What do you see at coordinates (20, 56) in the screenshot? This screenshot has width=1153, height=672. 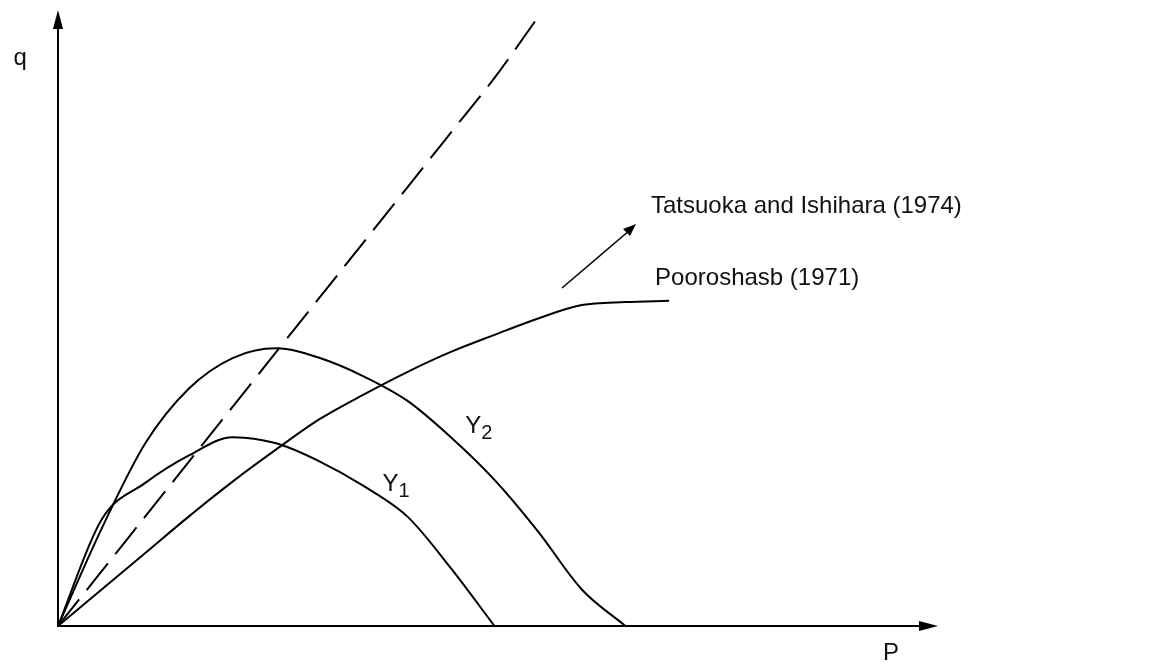 I see `y-axis-title: q` at bounding box center [20, 56].